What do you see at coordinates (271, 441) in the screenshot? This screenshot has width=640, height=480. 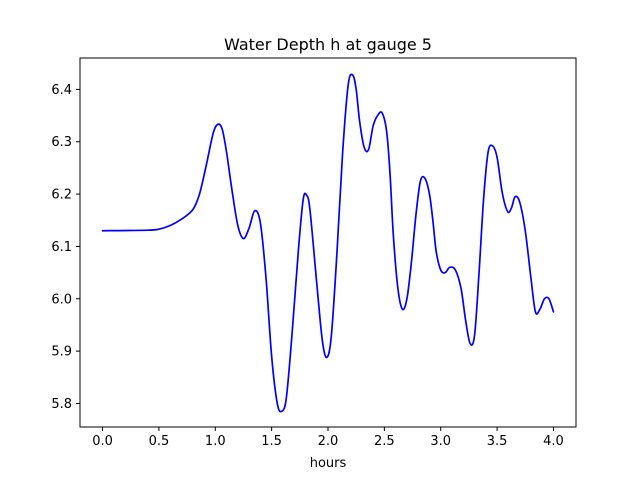 I see `x-tick-label: 1.5` at bounding box center [271, 441].